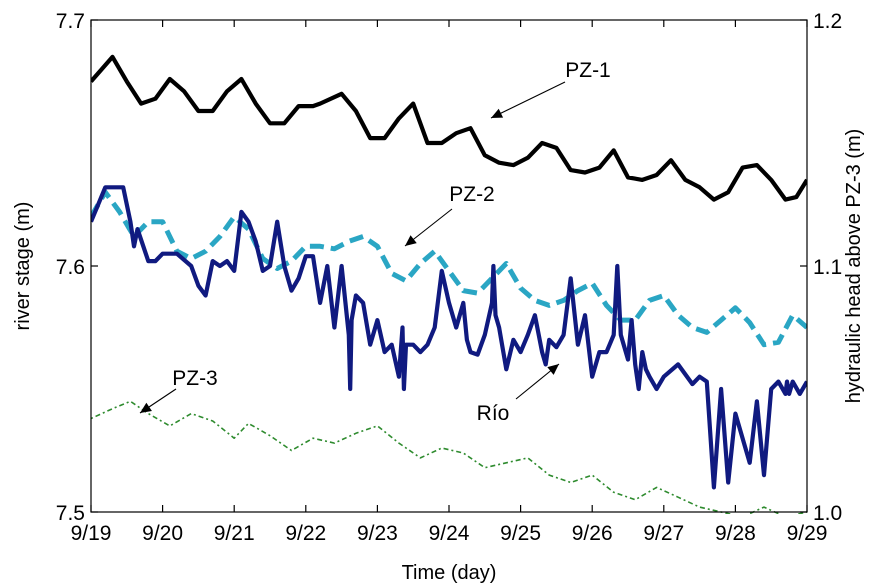 The width and height of the screenshot is (881, 585). I want to click on annotation-arrowhead-r-o, so click(553, 369).